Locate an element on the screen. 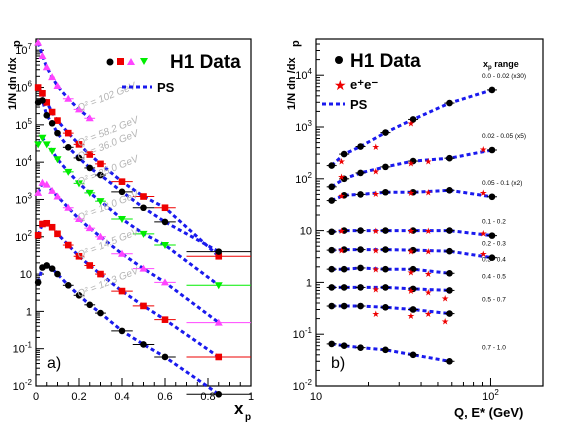  x-tick-label: 0.6 is located at coordinates (164, 397).